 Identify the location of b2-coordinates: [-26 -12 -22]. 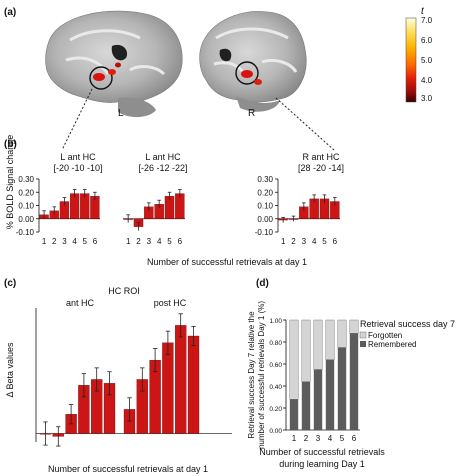
(162, 168).